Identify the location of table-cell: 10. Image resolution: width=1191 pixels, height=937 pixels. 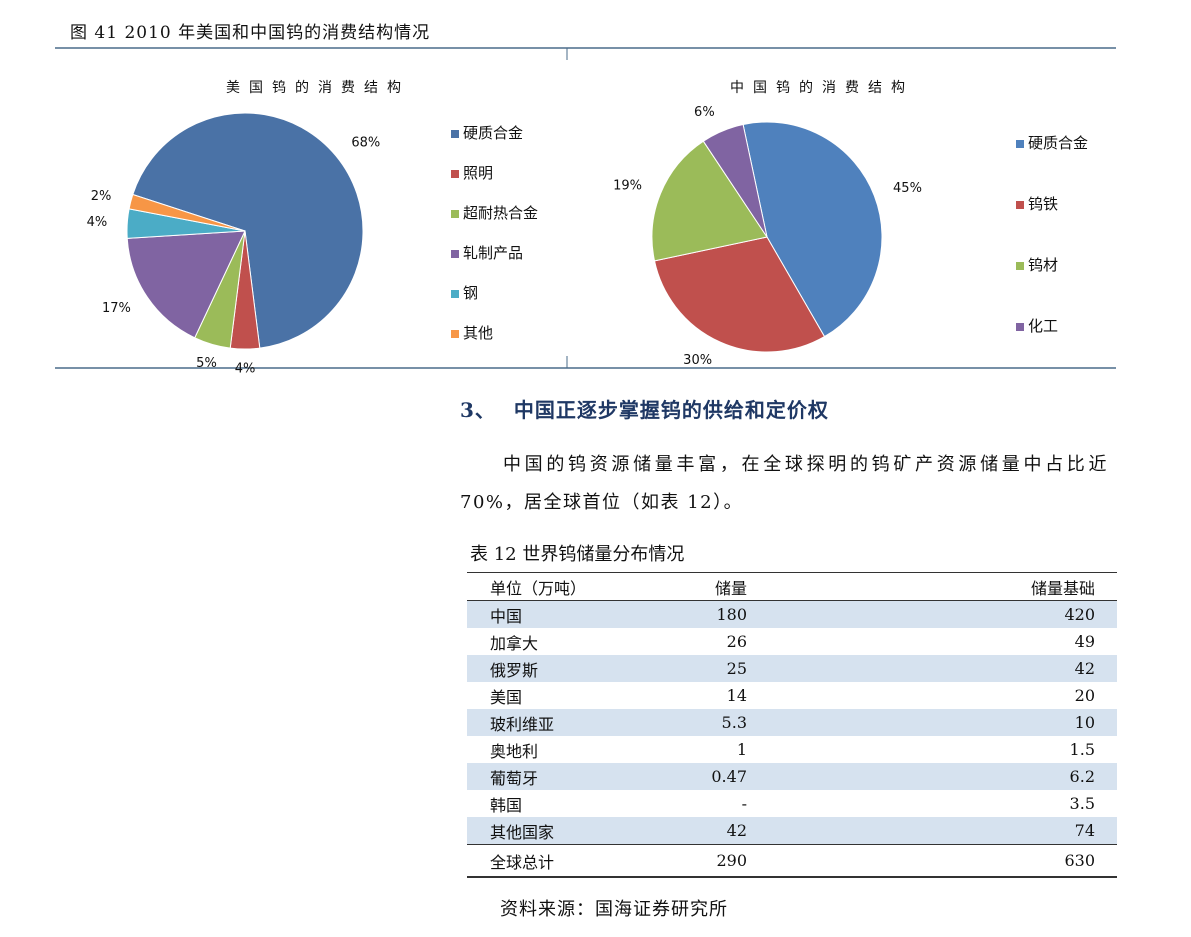
(1084, 722).